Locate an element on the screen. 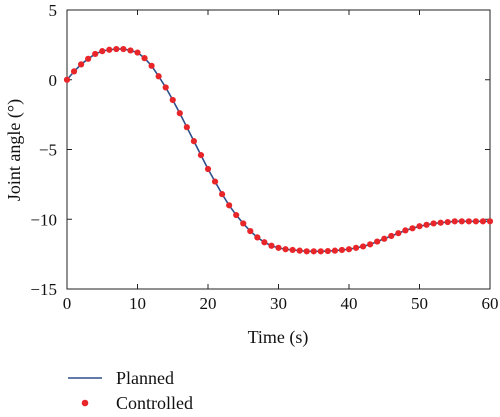 The height and width of the screenshot is (417, 500). legend-label-controlled: Controlled is located at coordinates (154, 403).